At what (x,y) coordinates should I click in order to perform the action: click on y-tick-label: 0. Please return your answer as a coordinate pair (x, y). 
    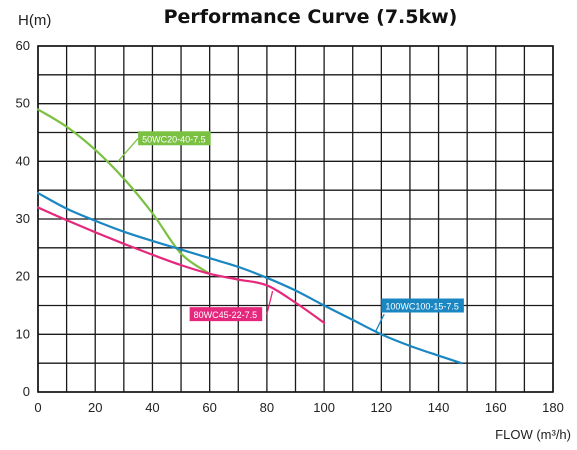
    Looking at the image, I should click on (26, 391).